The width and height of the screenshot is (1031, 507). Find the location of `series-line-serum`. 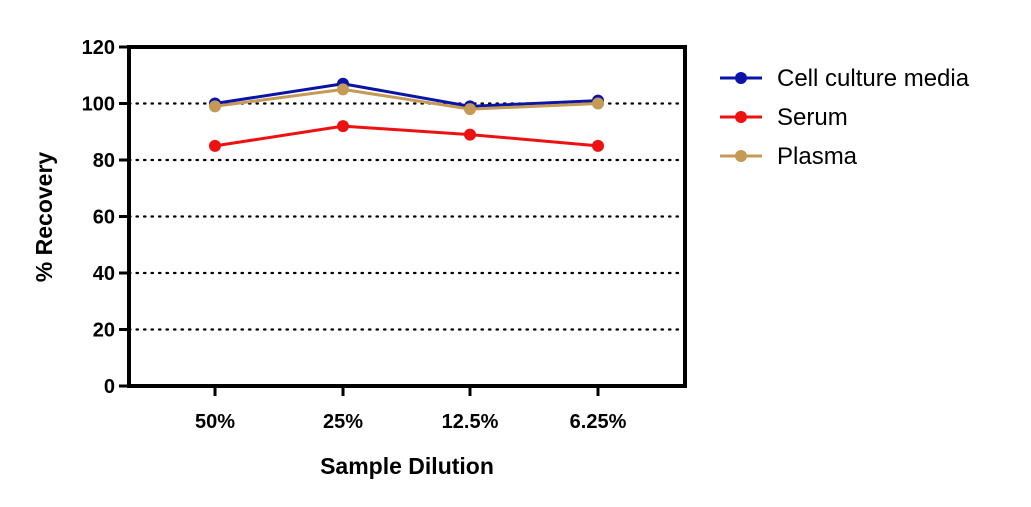

series-line-serum is located at coordinates (406, 136).